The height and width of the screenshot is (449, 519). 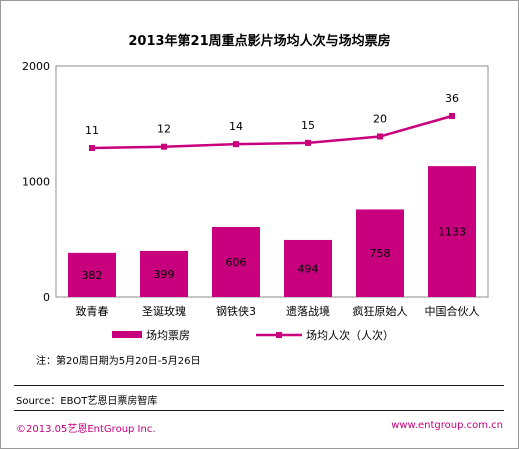 I want to click on bar-label-4: 758, so click(x=380, y=253).